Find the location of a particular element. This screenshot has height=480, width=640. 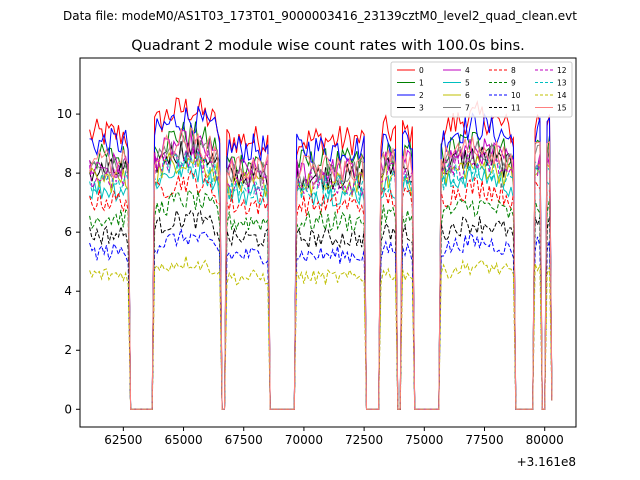

legend-label-9: 9 is located at coordinates (513, 83).